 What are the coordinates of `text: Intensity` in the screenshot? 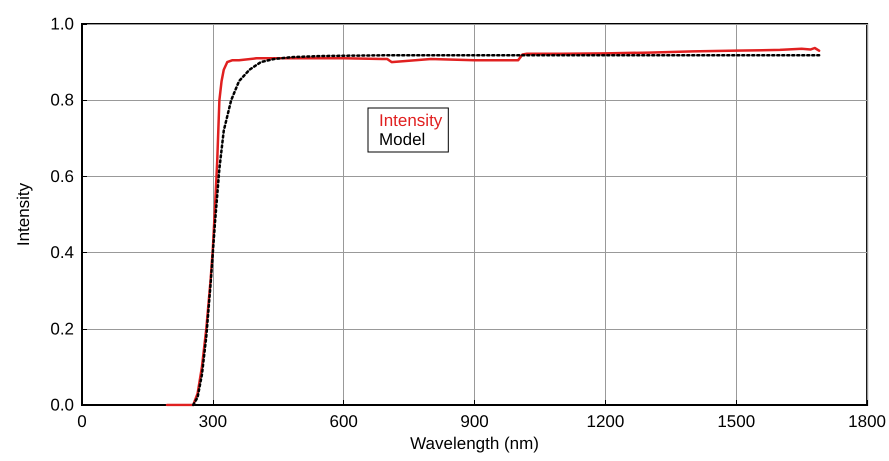 It's located at (411, 120).